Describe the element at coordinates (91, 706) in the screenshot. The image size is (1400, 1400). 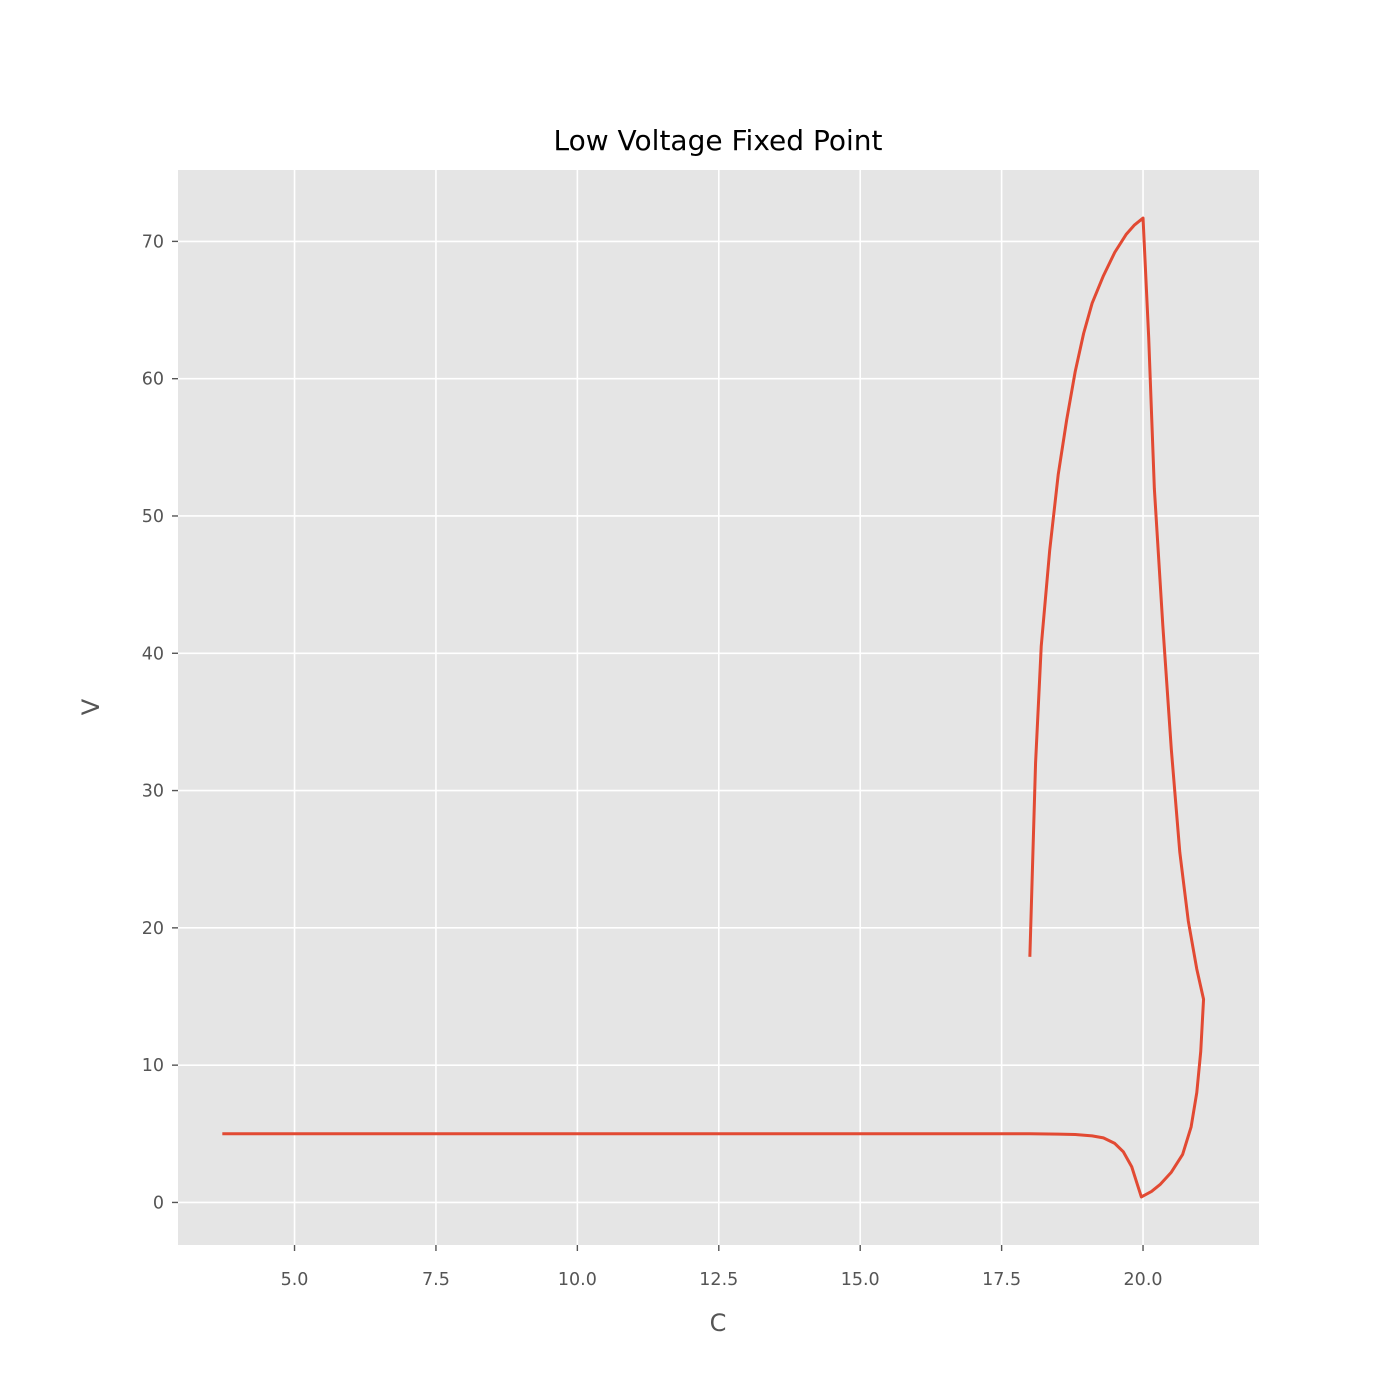
I see `y-axis-label: V` at that location.